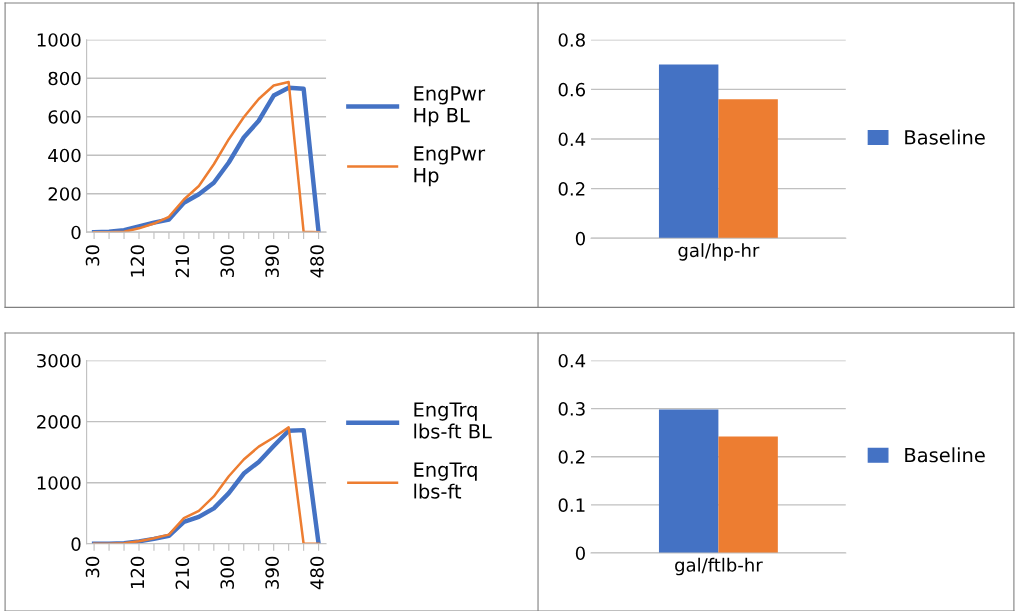  I want to click on legend-label: EngPwr Hp BL, so click(450, 106).